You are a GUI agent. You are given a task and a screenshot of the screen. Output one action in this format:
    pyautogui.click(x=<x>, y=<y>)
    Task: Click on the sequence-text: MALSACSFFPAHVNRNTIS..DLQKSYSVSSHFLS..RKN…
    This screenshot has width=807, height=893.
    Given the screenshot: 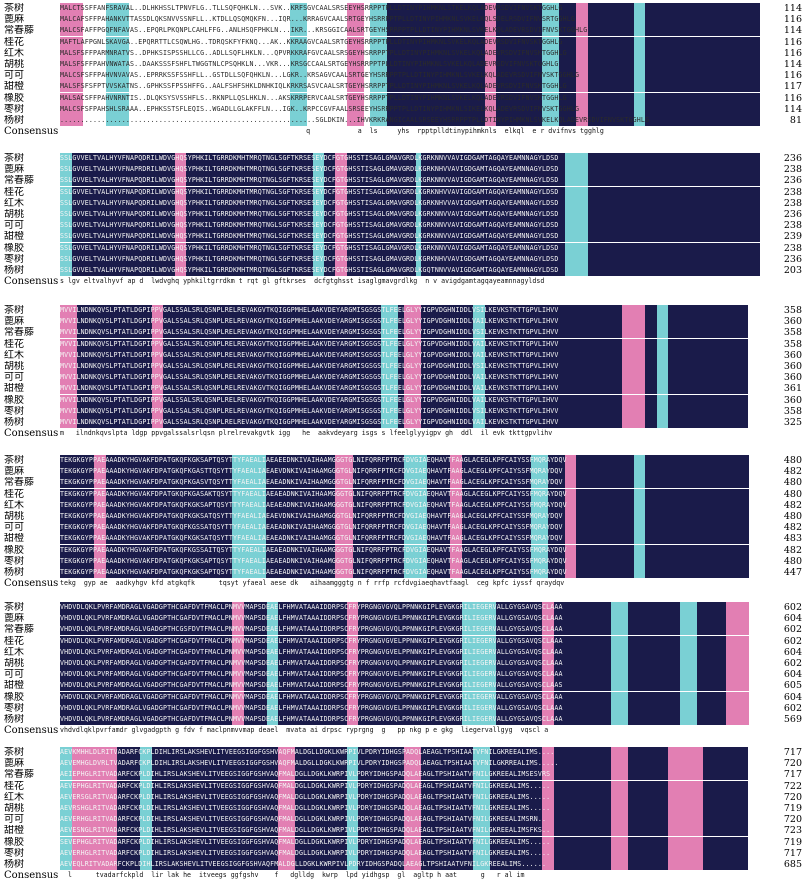 What is the action you would take?
    pyautogui.click(x=313, y=98)
    